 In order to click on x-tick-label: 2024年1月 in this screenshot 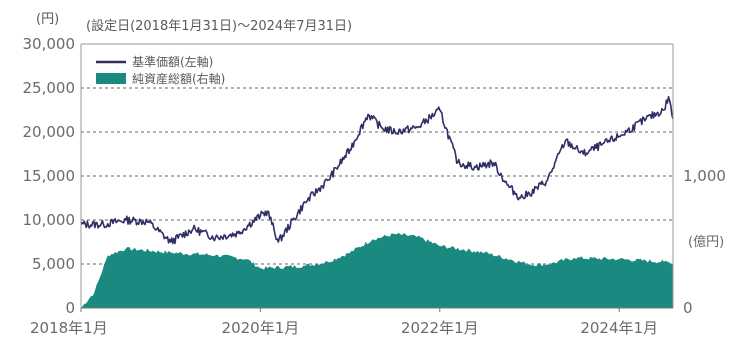, I will do `click(619, 328)`.